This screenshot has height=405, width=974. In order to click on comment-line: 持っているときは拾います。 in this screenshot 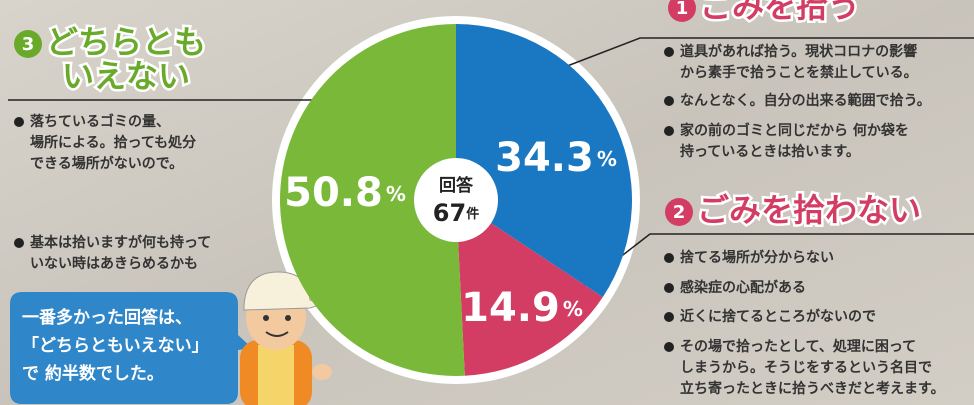, I will do `click(770, 151)`.